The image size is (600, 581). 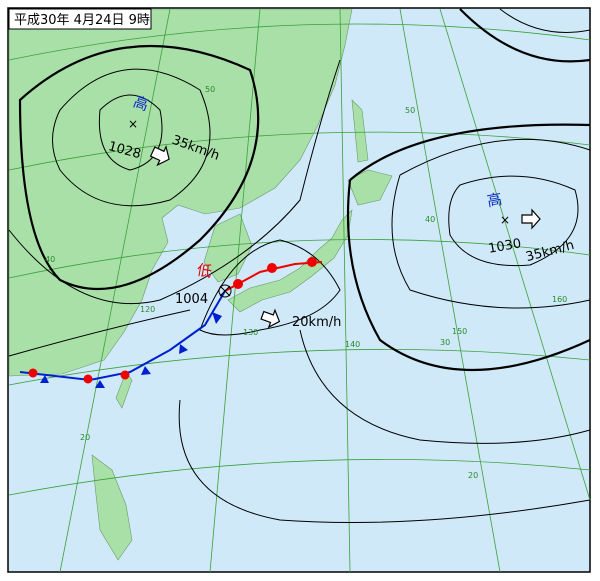 What do you see at coordinates (147, 309) in the screenshot?
I see `grid-label: 120` at bounding box center [147, 309].